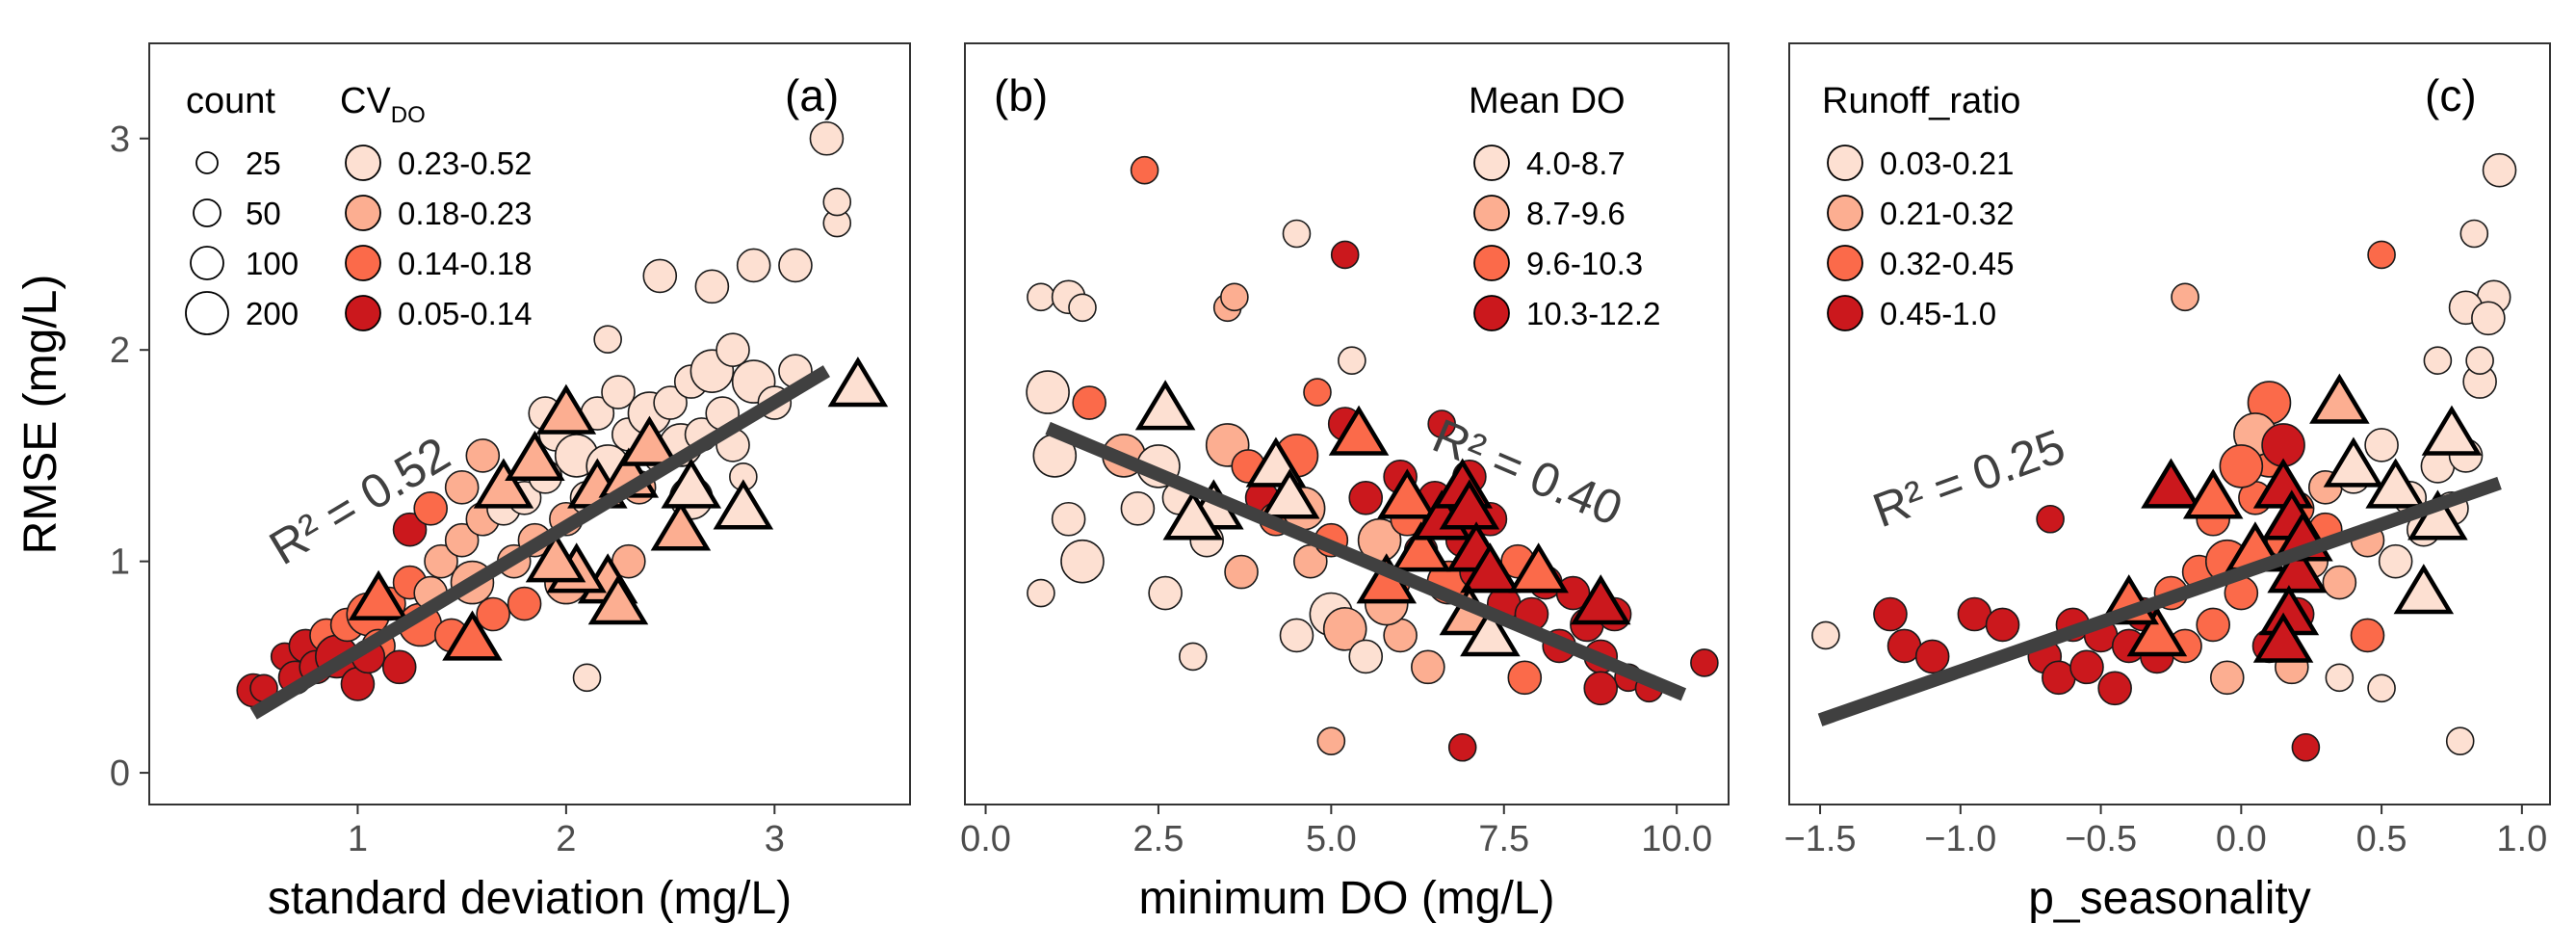 The image size is (2576, 950). Describe the element at coordinates (1331, 839) in the screenshot. I see `x-tick-label: 5.0` at that location.